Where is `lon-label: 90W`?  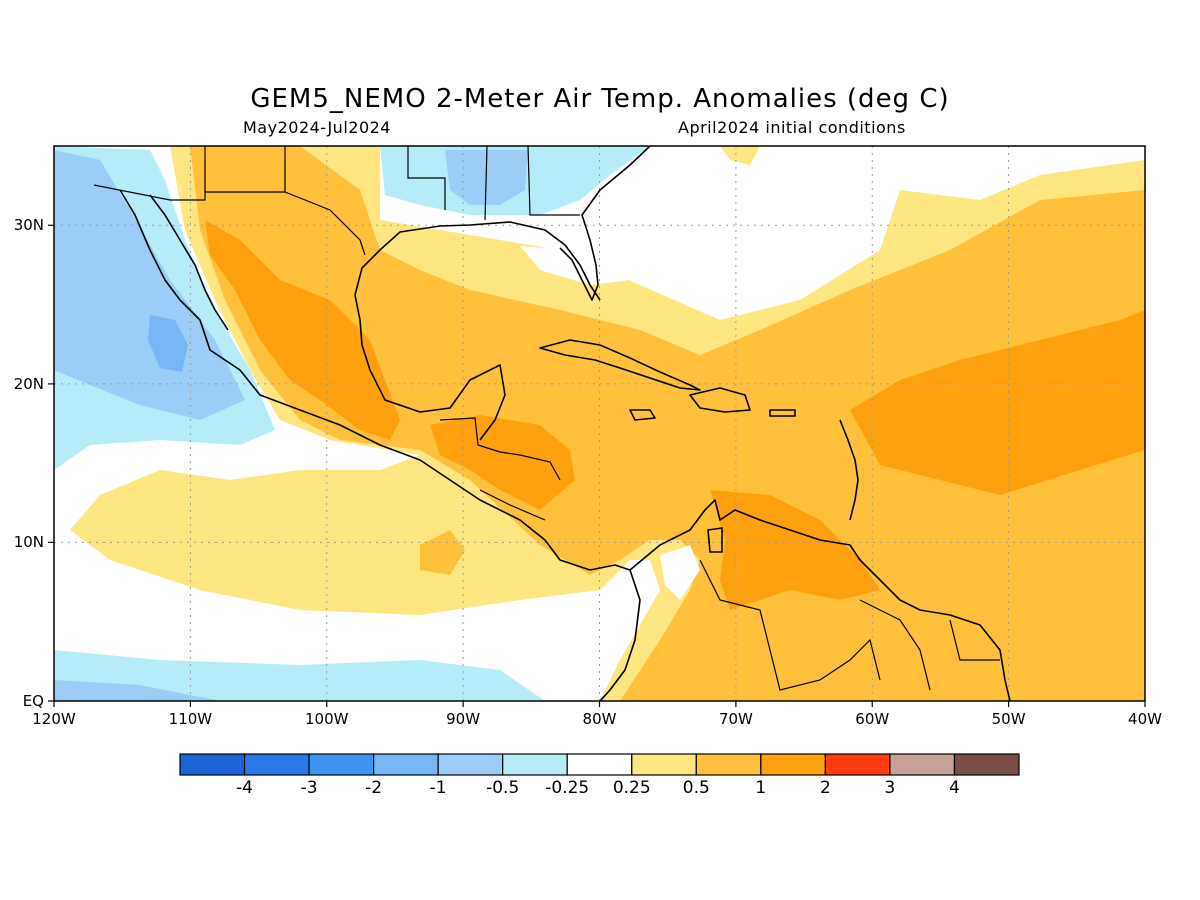 lon-label: 90W is located at coordinates (463, 719).